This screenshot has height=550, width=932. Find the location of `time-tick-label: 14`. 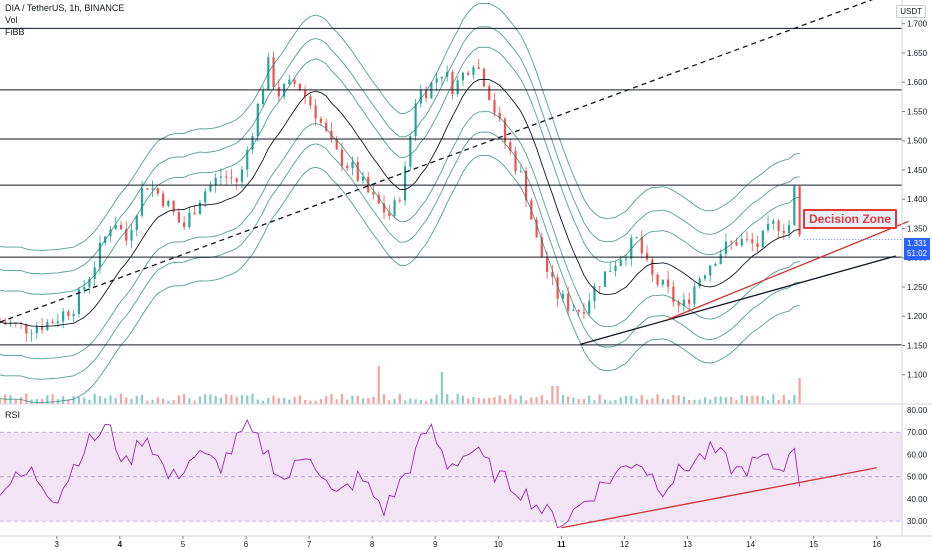

time-tick-label: 14 is located at coordinates (750, 544).